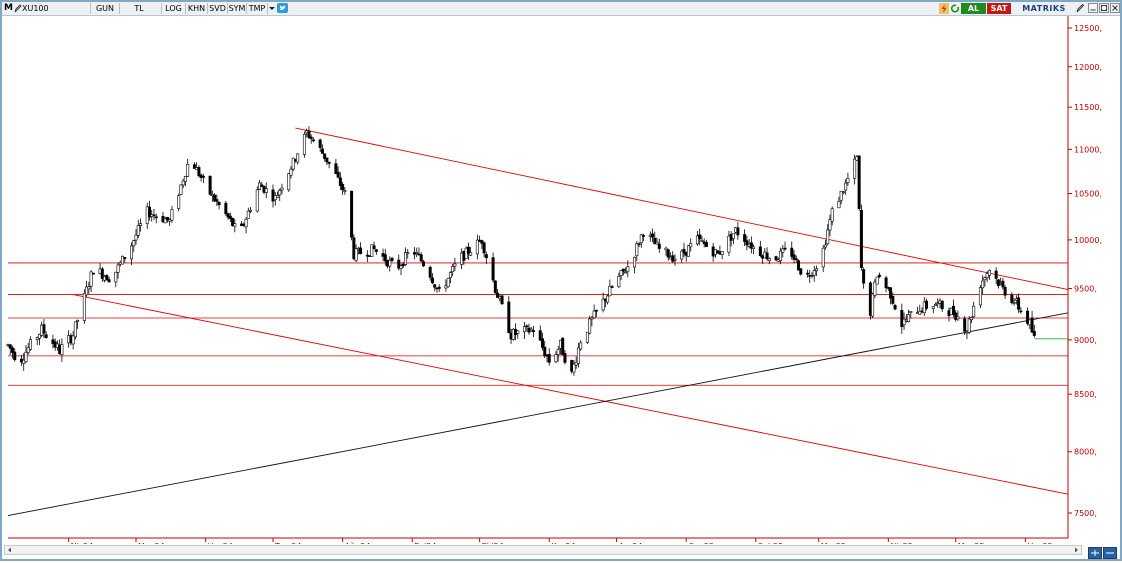  What do you see at coordinates (217, 8) in the screenshot?
I see `svd-button: SVD` at bounding box center [217, 8].